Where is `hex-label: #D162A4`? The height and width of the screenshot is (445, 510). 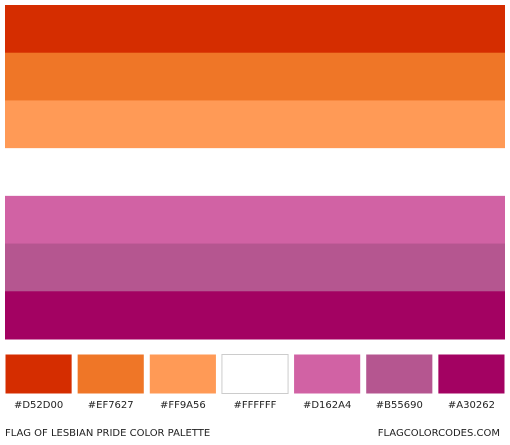
hex-label: #D162A4 is located at coordinates (327, 405).